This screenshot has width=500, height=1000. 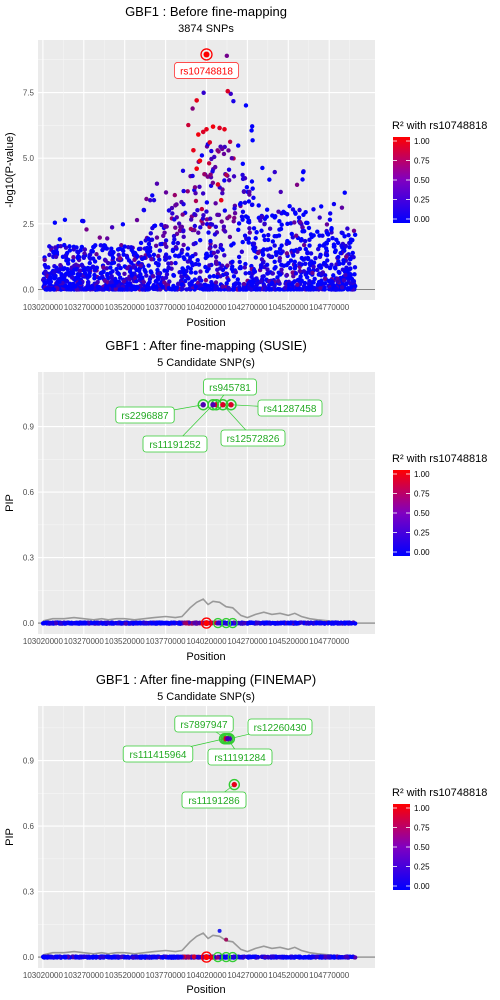 I want to click on panel3-legend-title: R² with rs10748818, so click(x=439, y=793).